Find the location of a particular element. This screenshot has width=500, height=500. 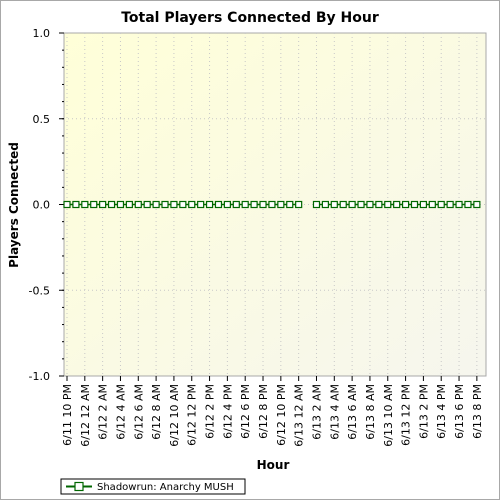

x-tick-label: 6/13 12 AM is located at coordinates (299, 415).